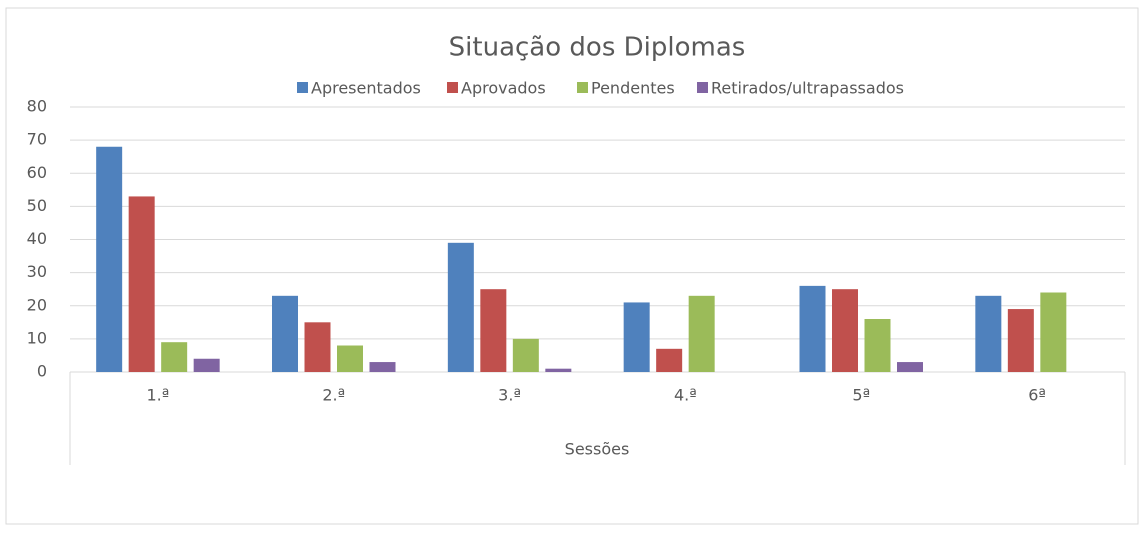  I want to click on y-tick-label: 30, so click(37, 271).